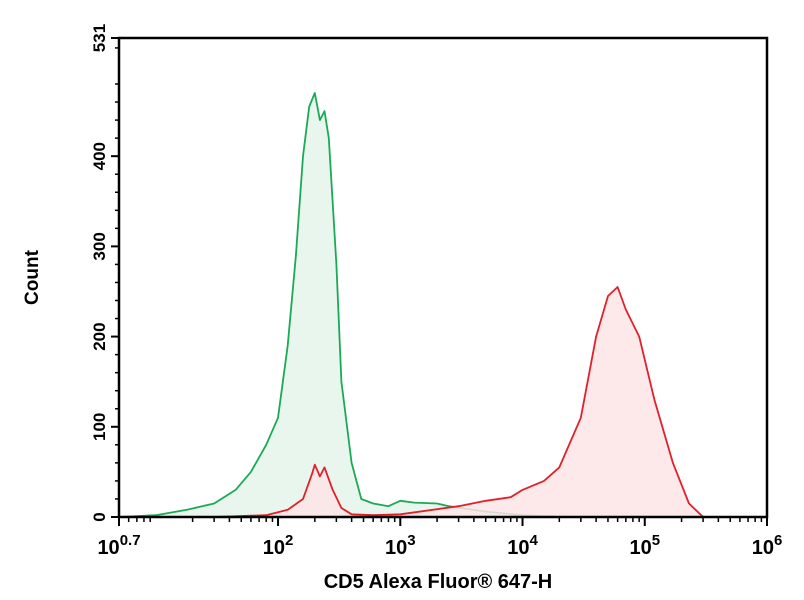 Image resolution: width=804 pixels, height=600 pixels. What do you see at coordinates (99, 427) in the screenshot?
I see `y-tick-label: 100` at bounding box center [99, 427].